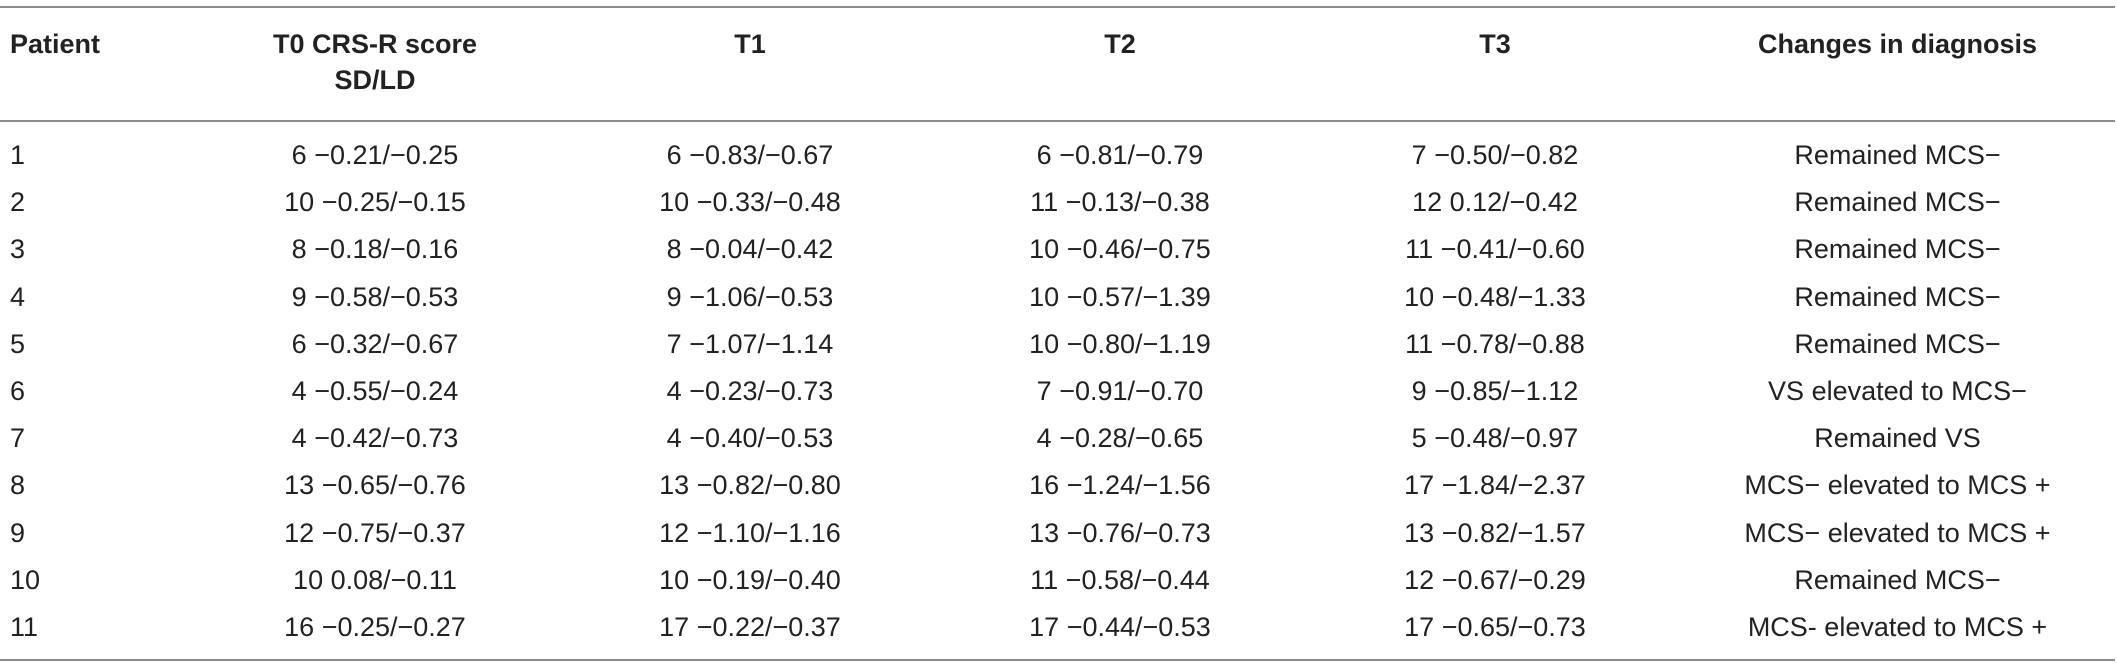 This screenshot has width=2117, height=667. Describe the element at coordinates (750, 202) in the screenshot. I see `cell-t1: 10 −0.33/−0.48` at that location.